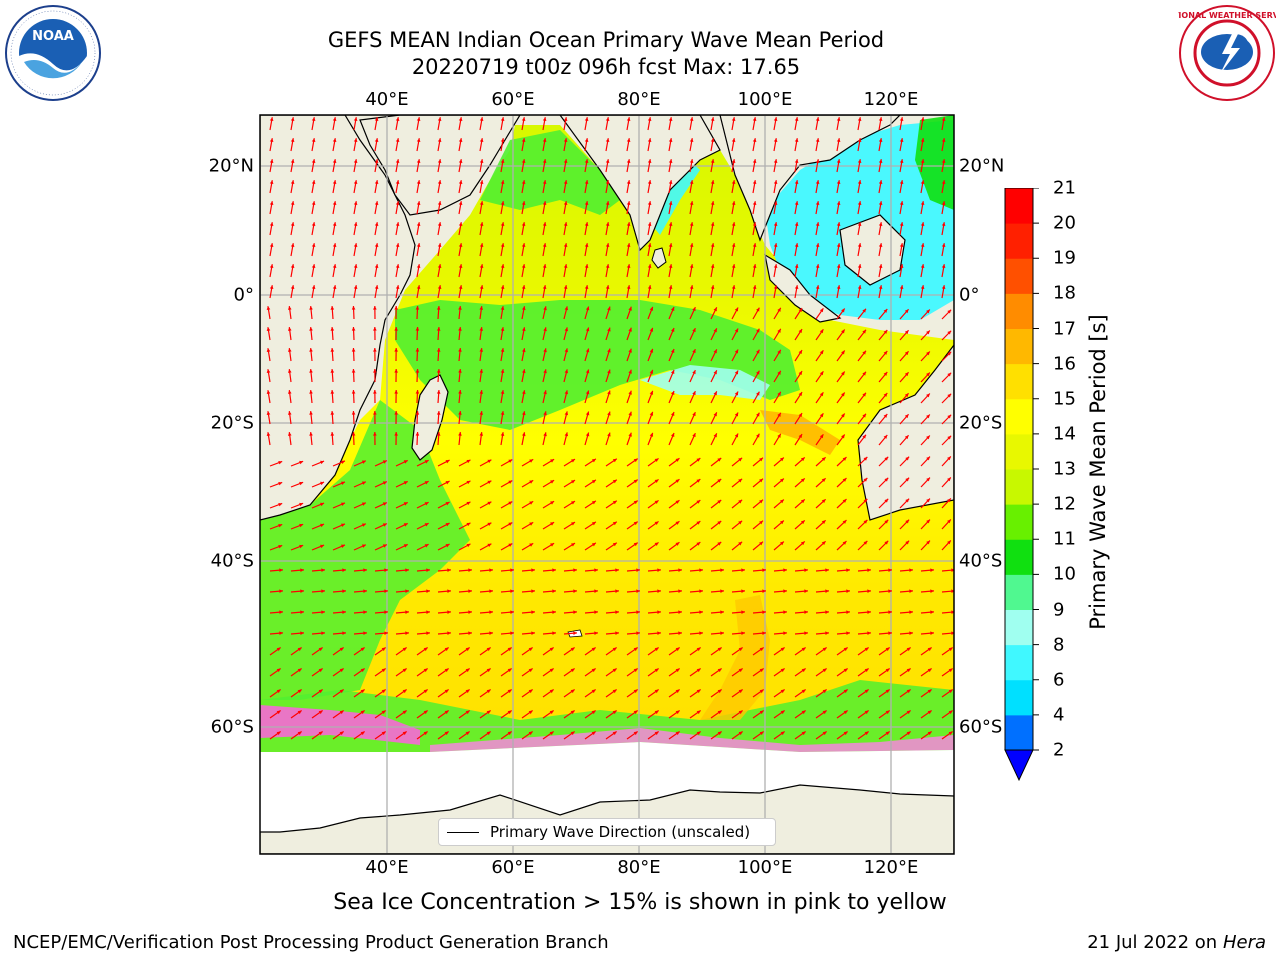 Image resolution: width=1280 pixels, height=960 pixels. I want to click on borneo-java, so click(872, 250).